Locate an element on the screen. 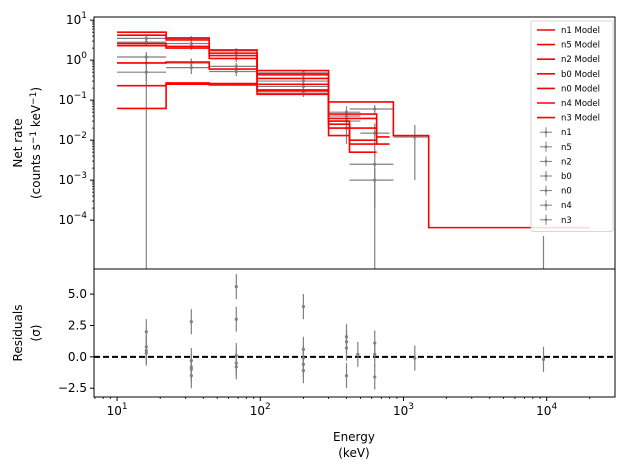 Image resolution: width=630 pixels, height=470 pixels. tick-exponent: −4 is located at coordinates (81, 216).